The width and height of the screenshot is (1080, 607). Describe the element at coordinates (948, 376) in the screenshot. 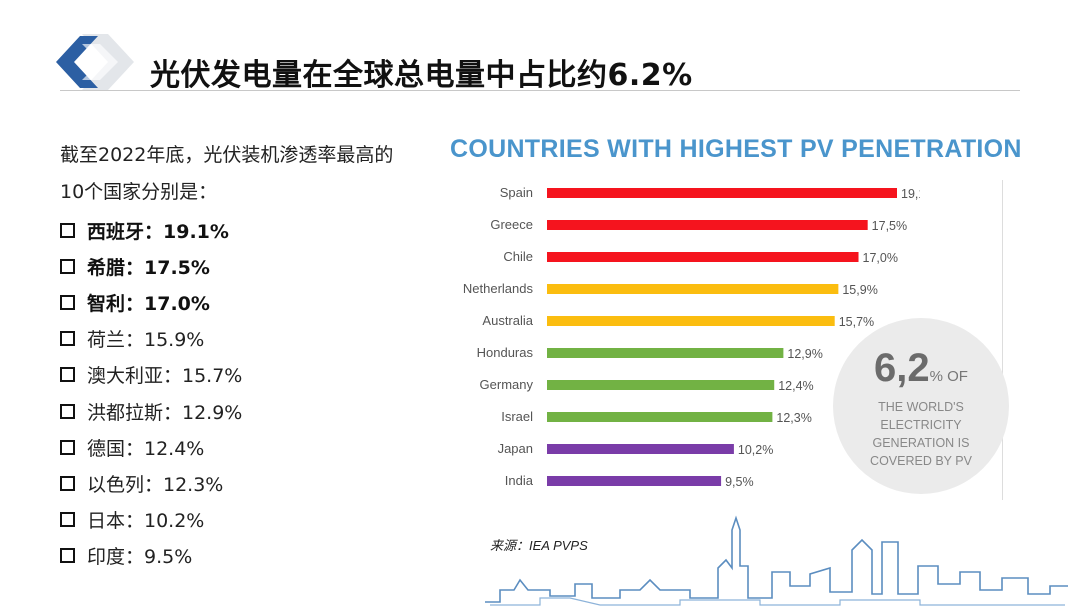

I see `callout-unit: % OF` at that location.